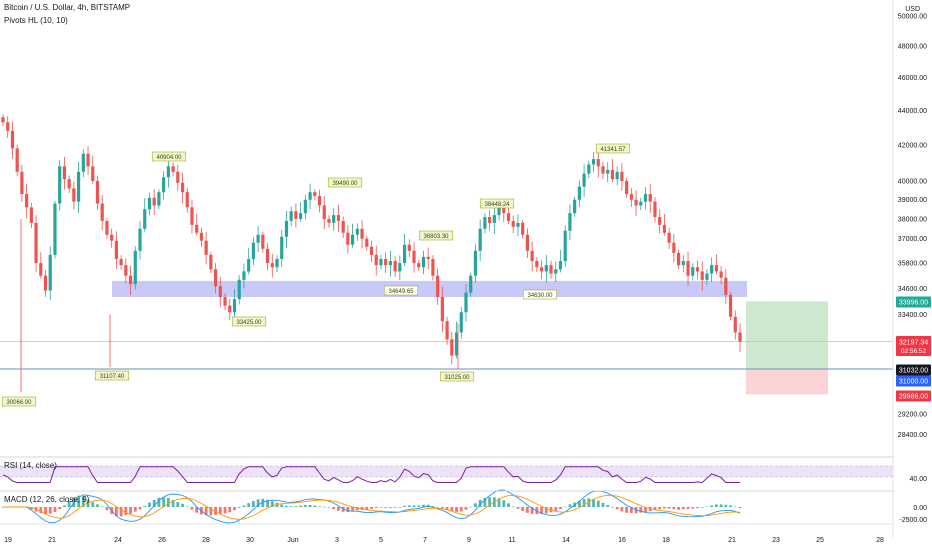  I want to click on pivot-label: 41341.57, so click(613, 148).